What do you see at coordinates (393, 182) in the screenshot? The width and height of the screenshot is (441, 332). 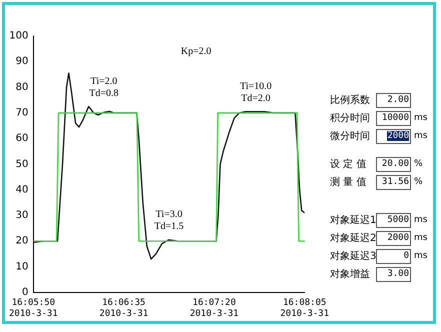 I see `text: 31.56` at bounding box center [393, 182].